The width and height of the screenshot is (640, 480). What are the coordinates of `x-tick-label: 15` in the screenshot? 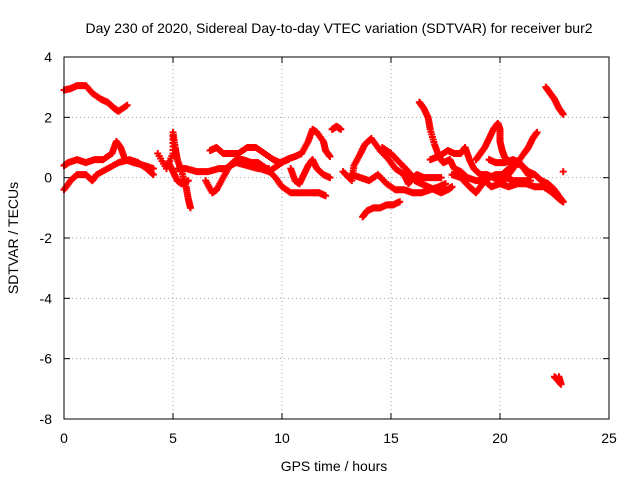 It's located at (391, 438).